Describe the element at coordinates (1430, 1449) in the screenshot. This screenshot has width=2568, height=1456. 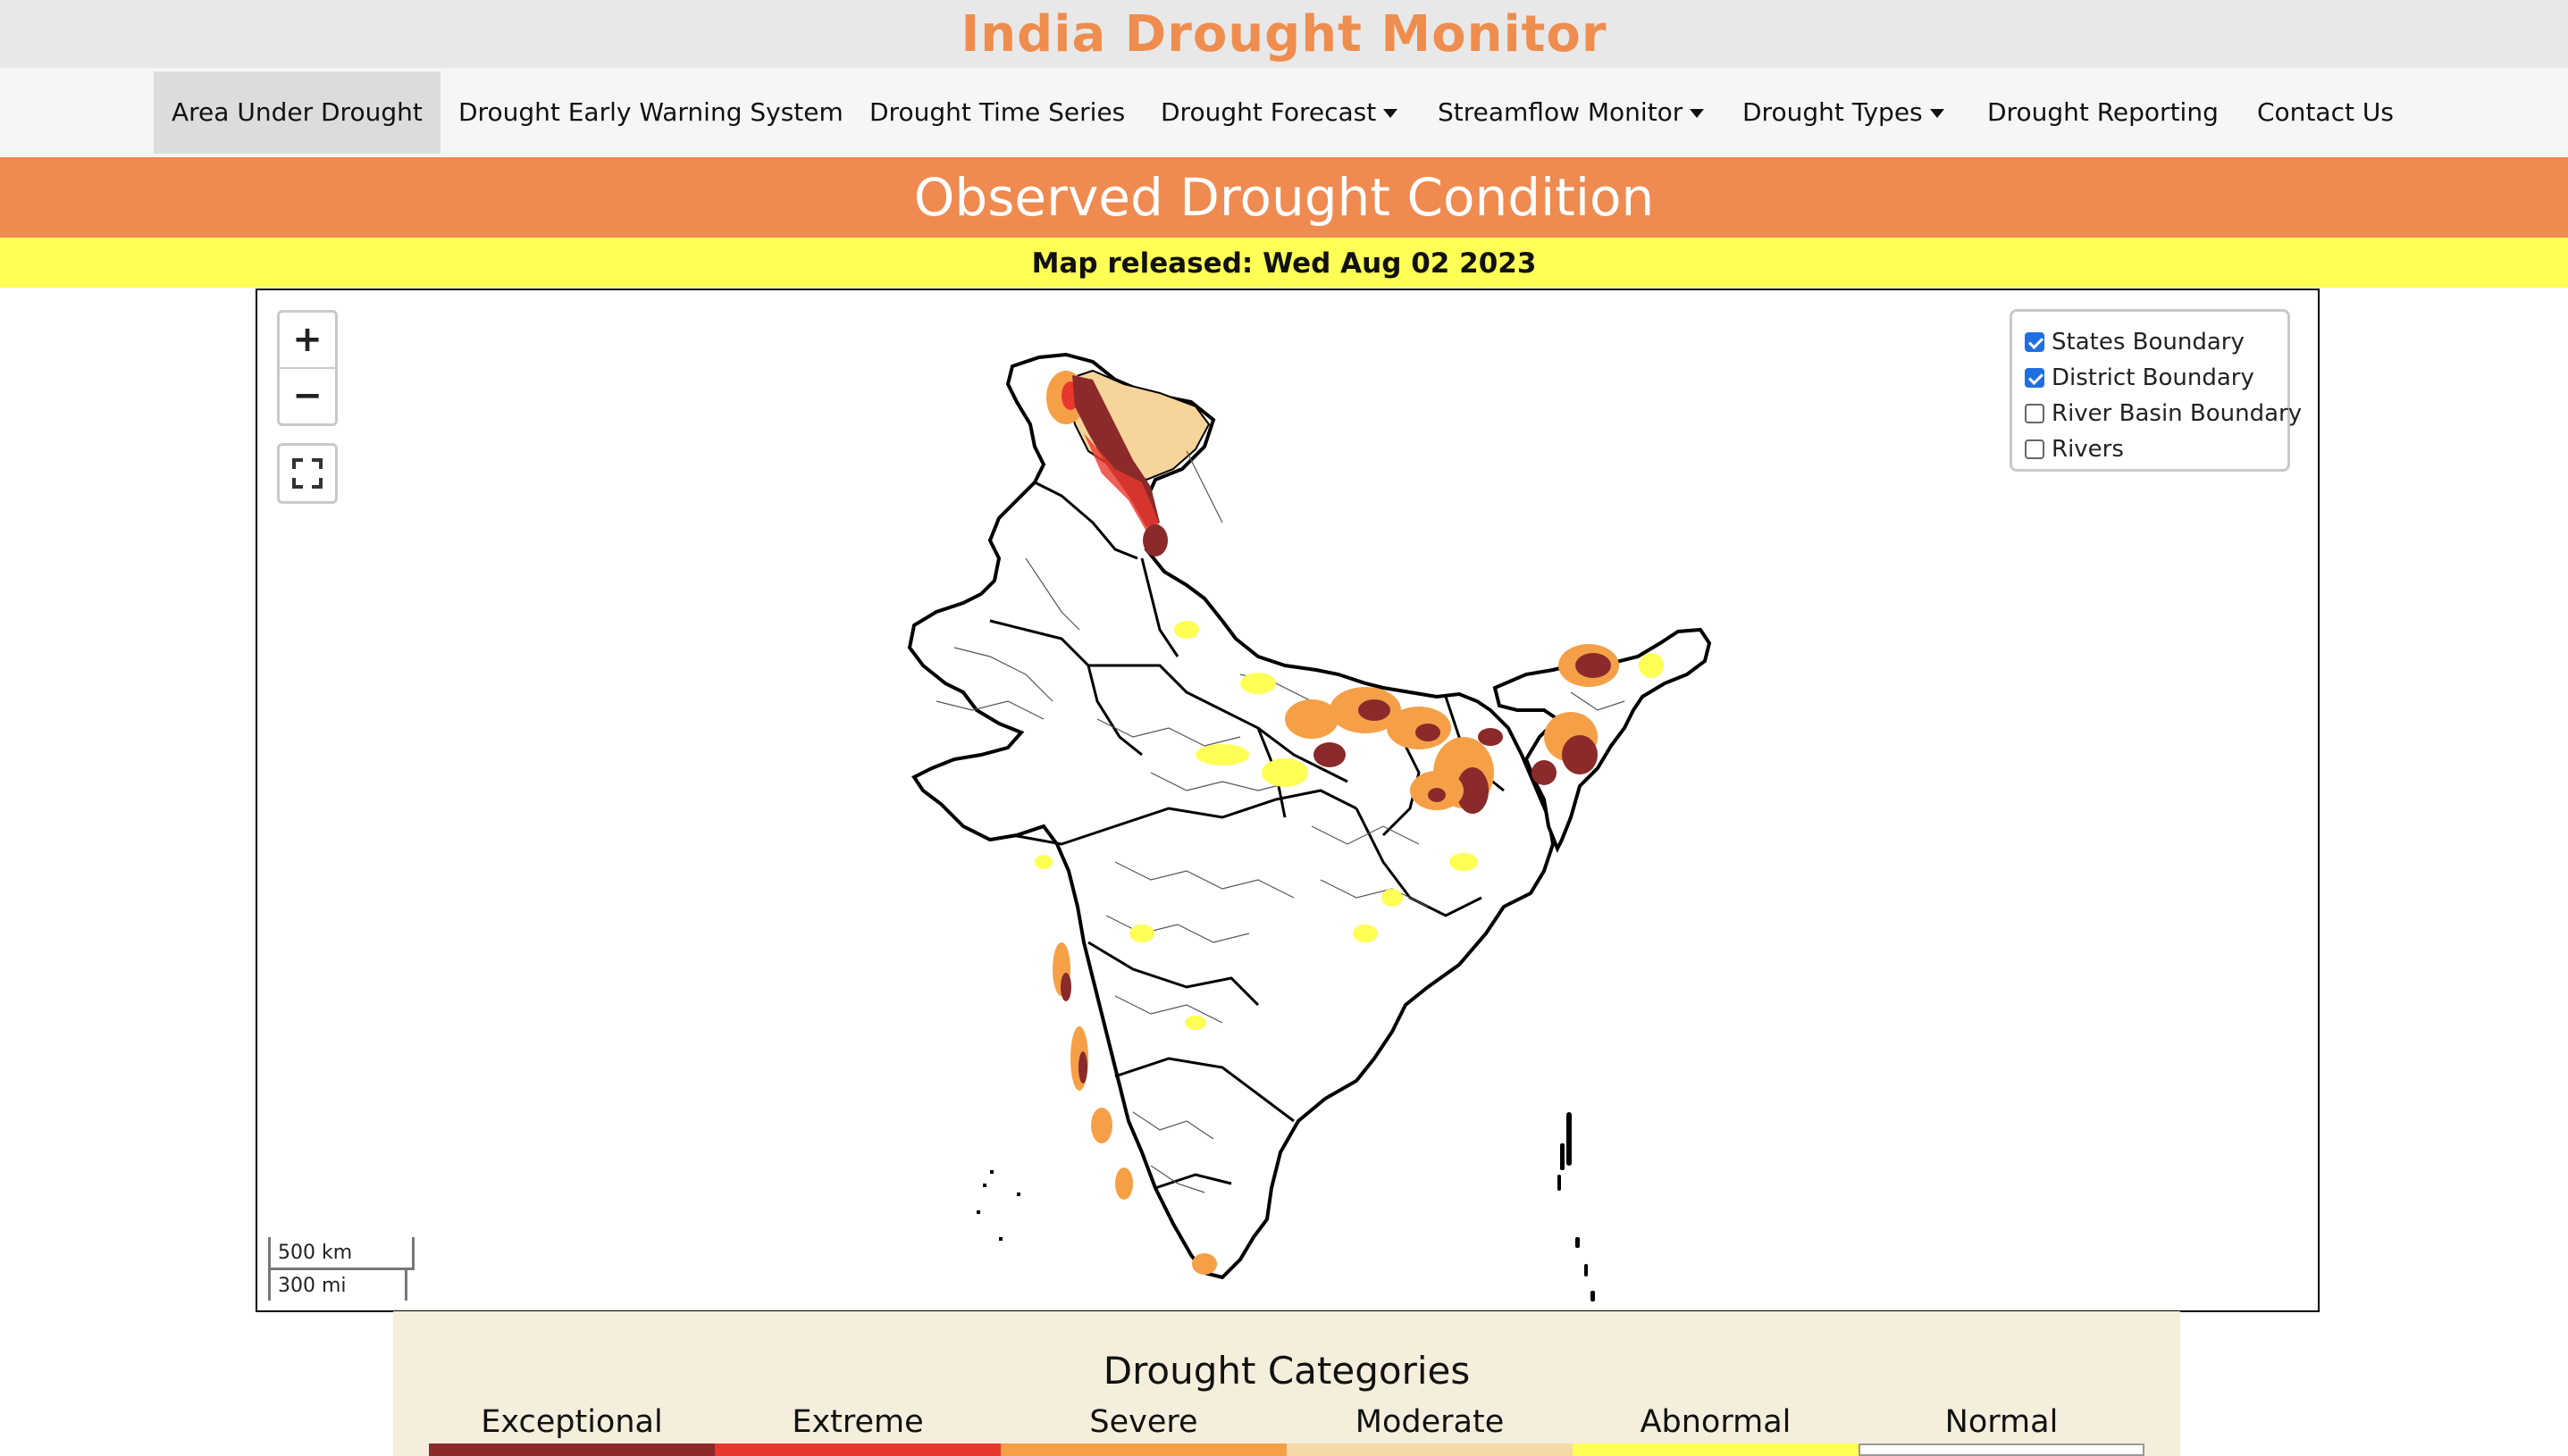
I see `legend-swatch-moderate` at that location.